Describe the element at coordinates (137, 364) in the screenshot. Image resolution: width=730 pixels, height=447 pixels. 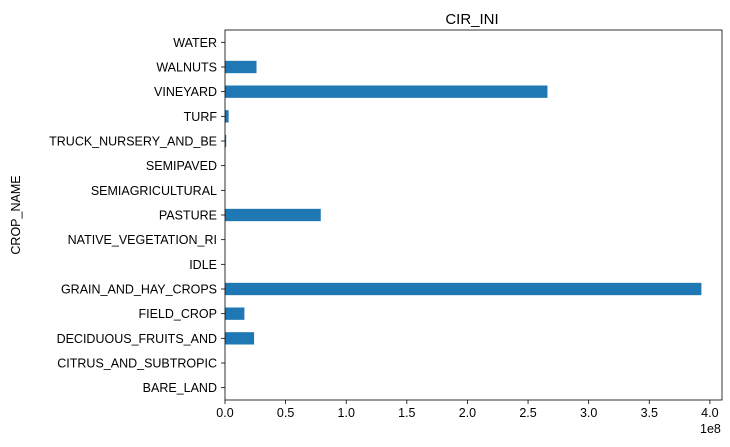
I see `y-tick-label: CITRUS_AND_SUBTROPIC` at that location.